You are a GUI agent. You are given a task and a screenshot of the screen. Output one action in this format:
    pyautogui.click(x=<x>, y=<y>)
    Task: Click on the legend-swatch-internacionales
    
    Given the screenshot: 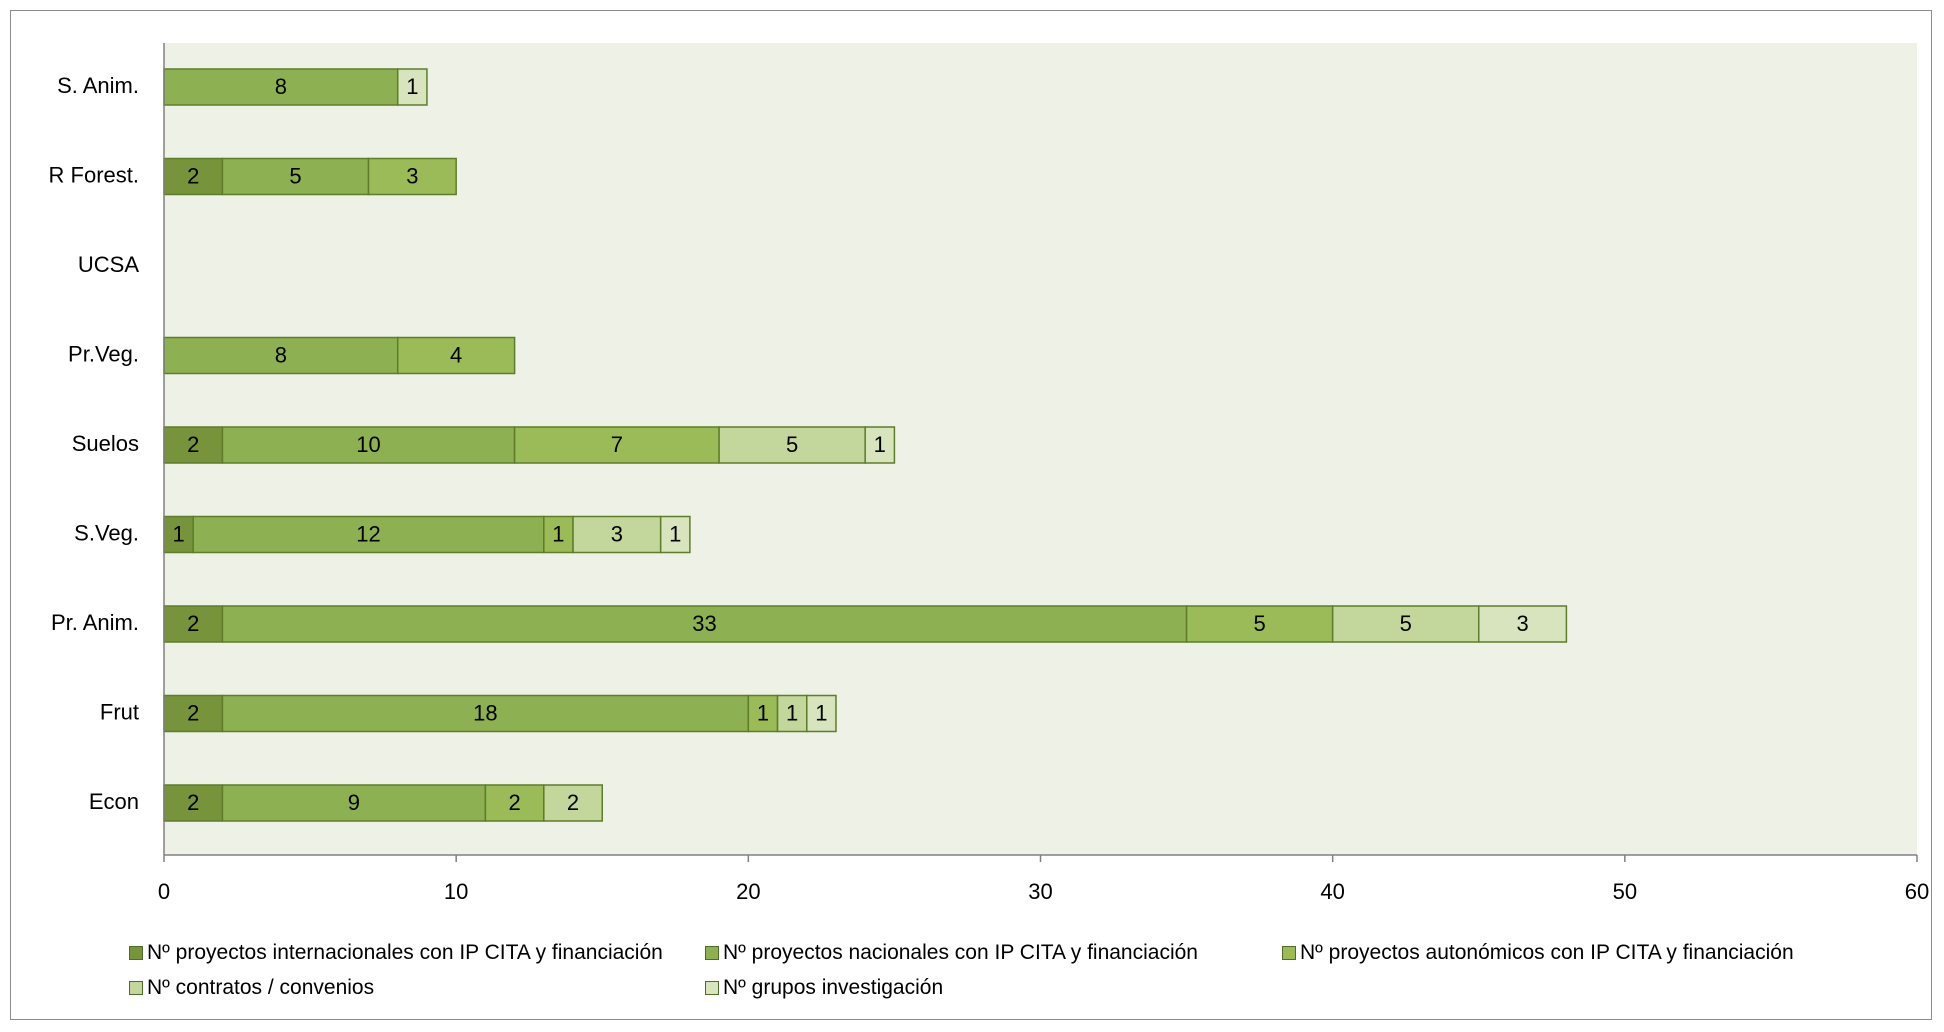 What is the action you would take?
    pyautogui.click(x=136, y=953)
    